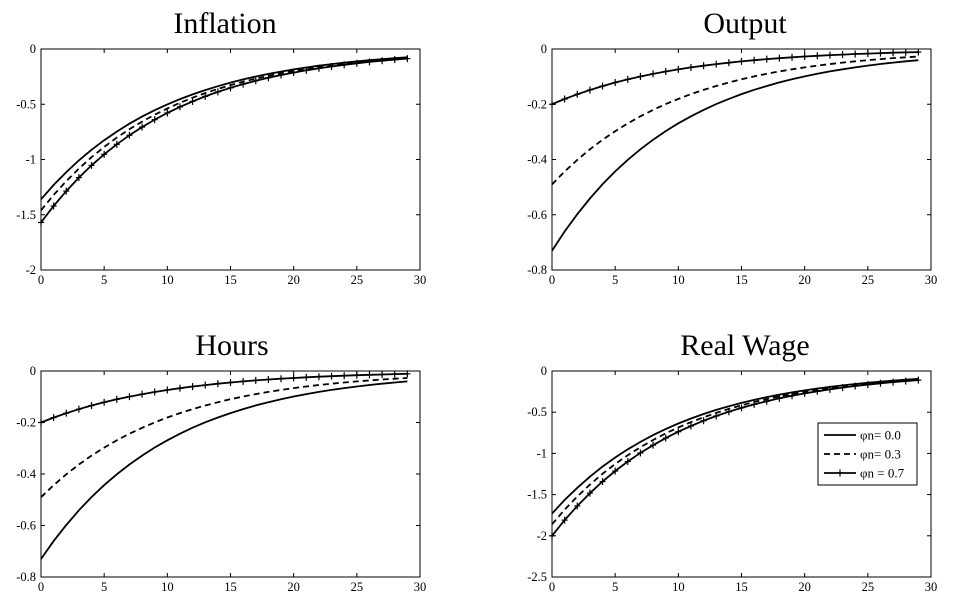 This screenshot has height=598, width=955. I want to click on panel-title: Real Wage, so click(744, 345).